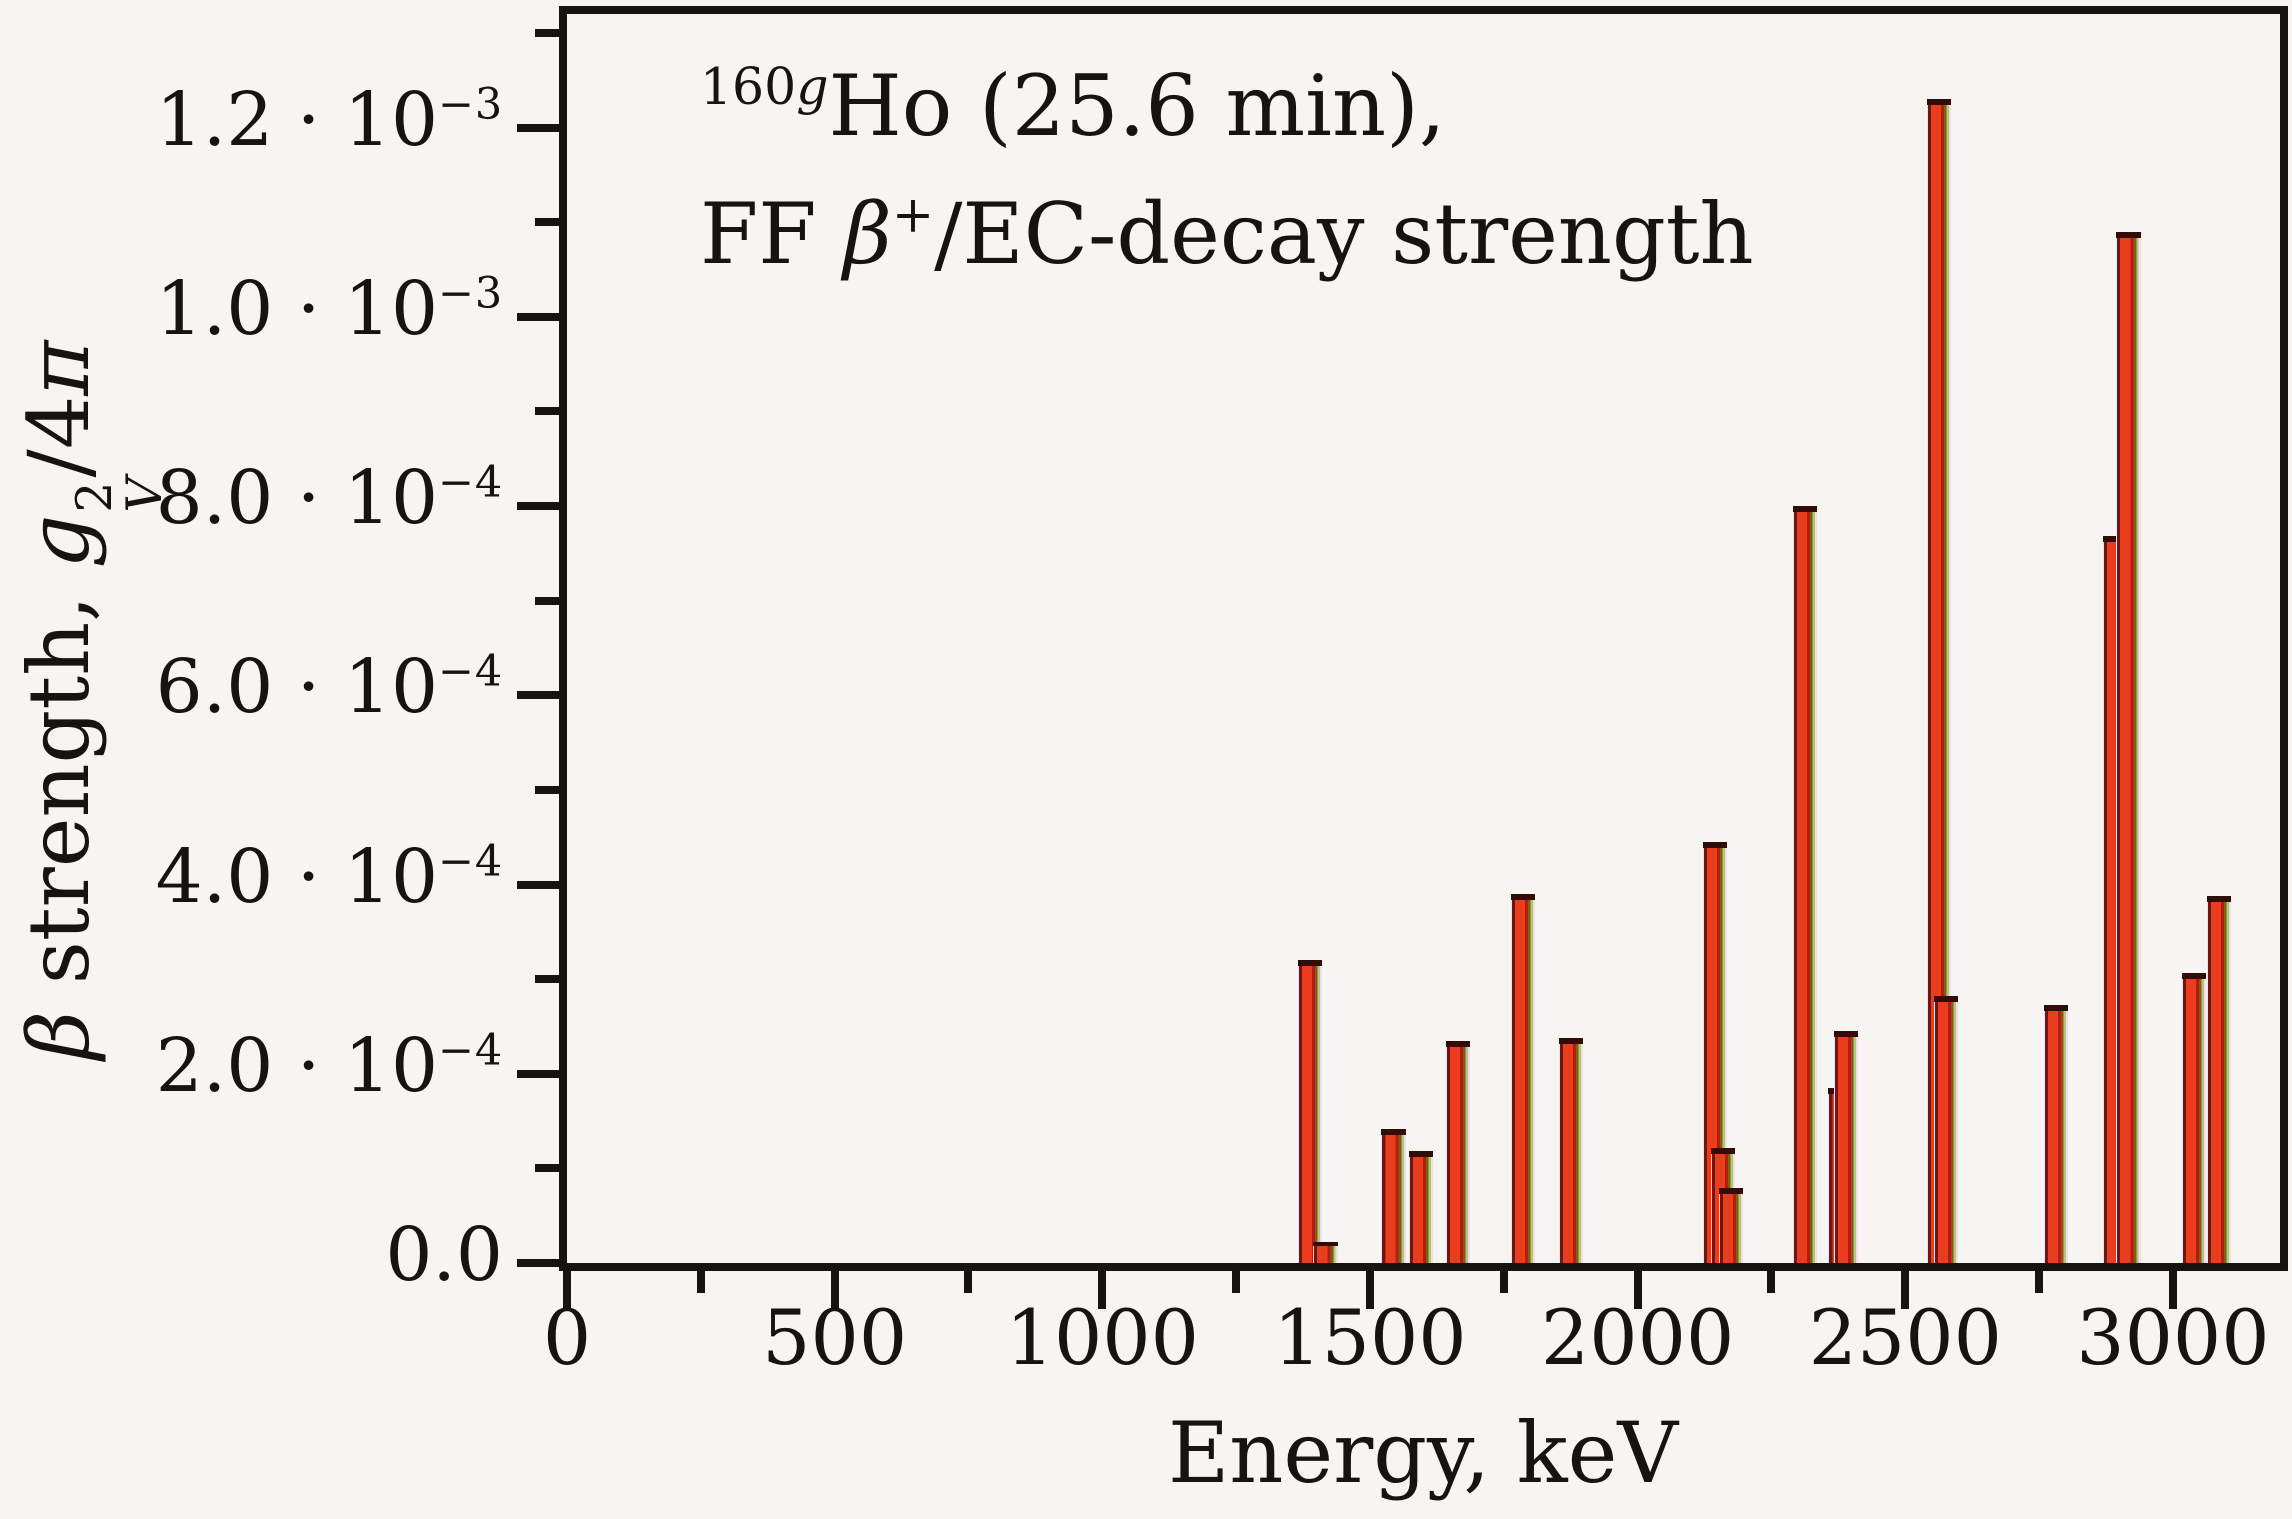  Describe the element at coordinates (2056, 1133) in the screenshot. I see `bar-2782kev` at that location.